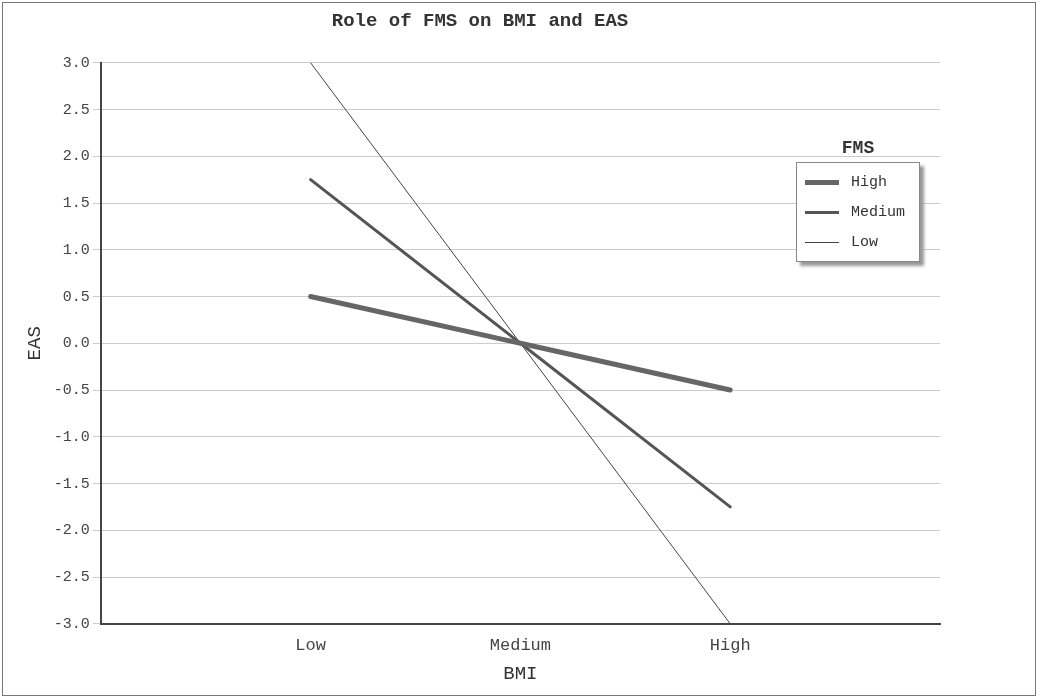  Describe the element at coordinates (76, 344) in the screenshot. I see `y-tick-label: 0.0` at that location.